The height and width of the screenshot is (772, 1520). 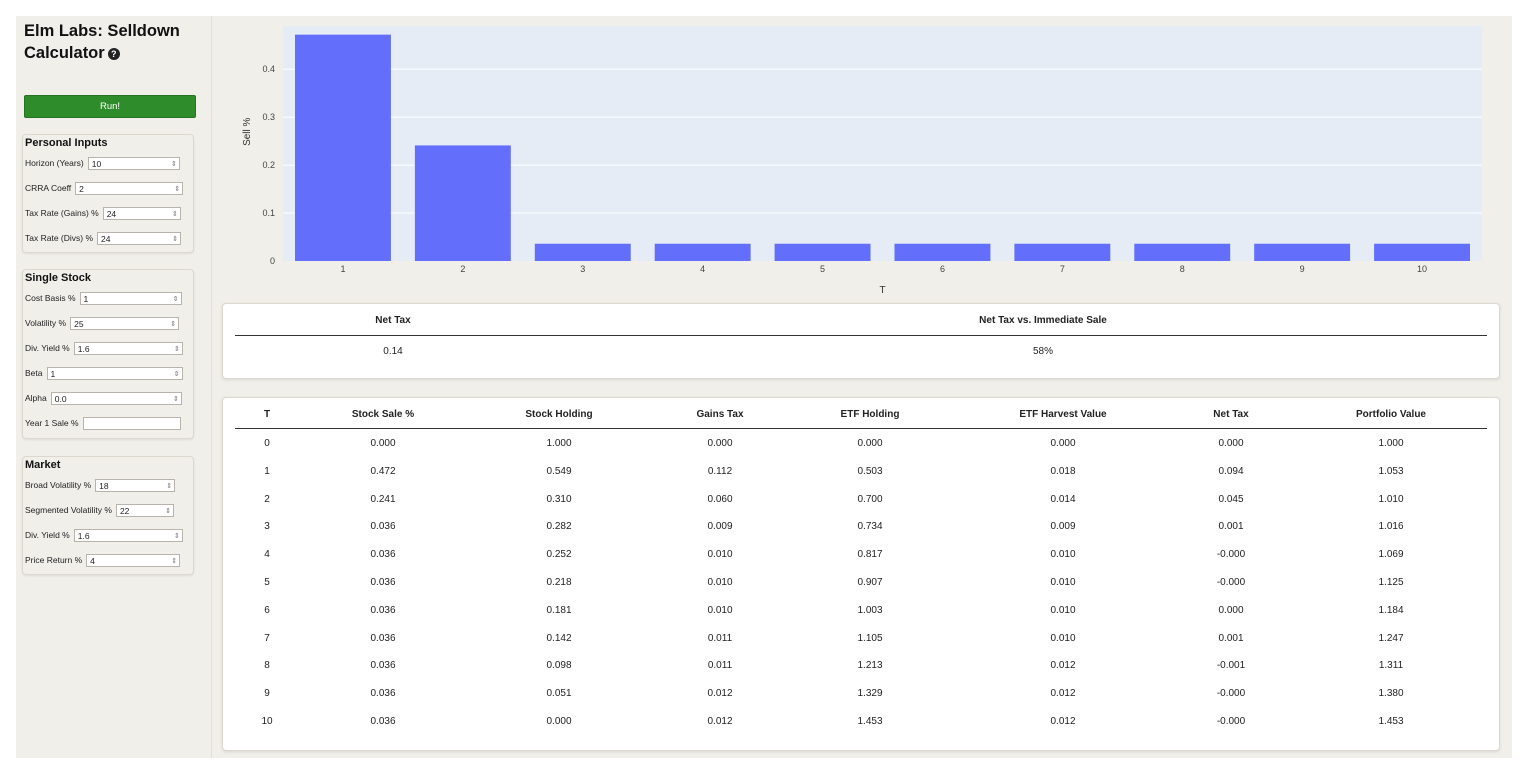 I want to click on table-cell: 0.181, so click(x=559, y=610).